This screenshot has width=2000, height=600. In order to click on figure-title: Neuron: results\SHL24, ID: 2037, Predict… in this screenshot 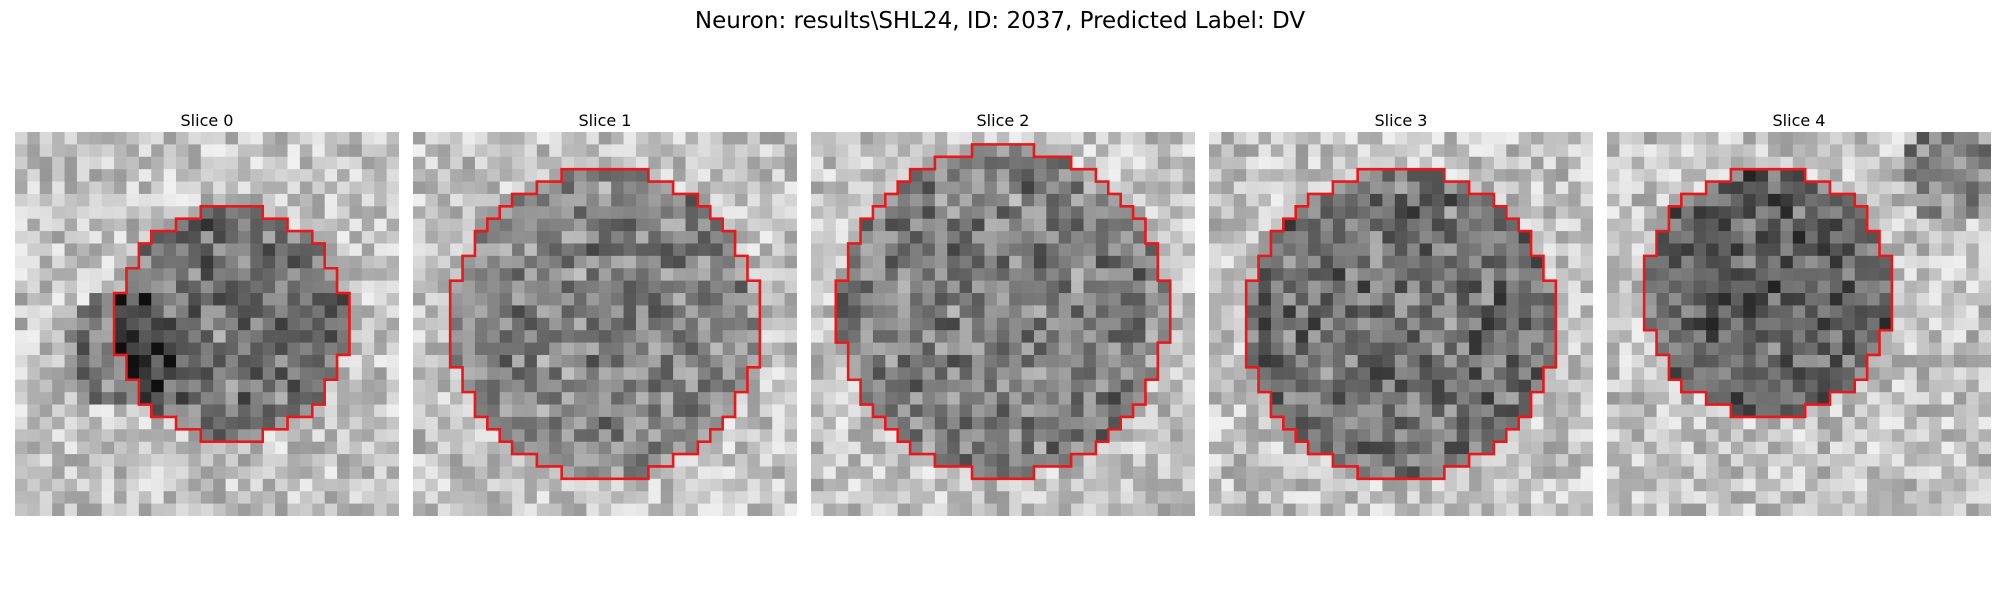, I will do `click(1000, 21)`.